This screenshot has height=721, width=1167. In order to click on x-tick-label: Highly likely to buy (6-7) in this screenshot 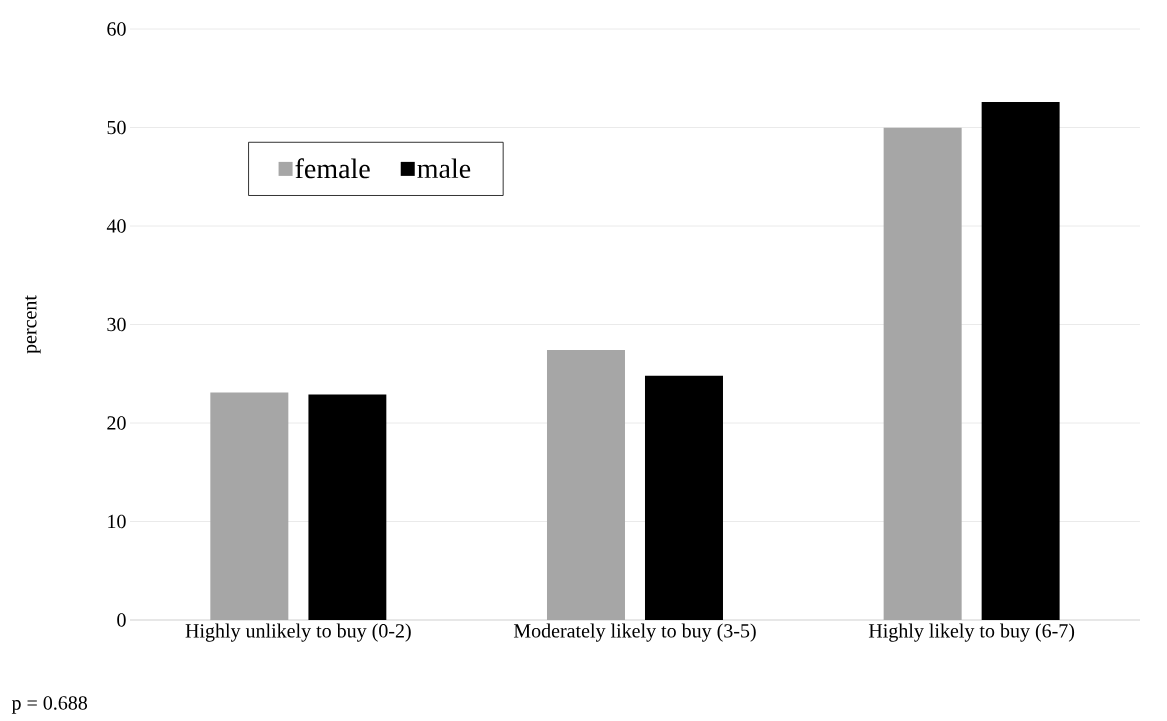, I will do `click(971, 632)`.